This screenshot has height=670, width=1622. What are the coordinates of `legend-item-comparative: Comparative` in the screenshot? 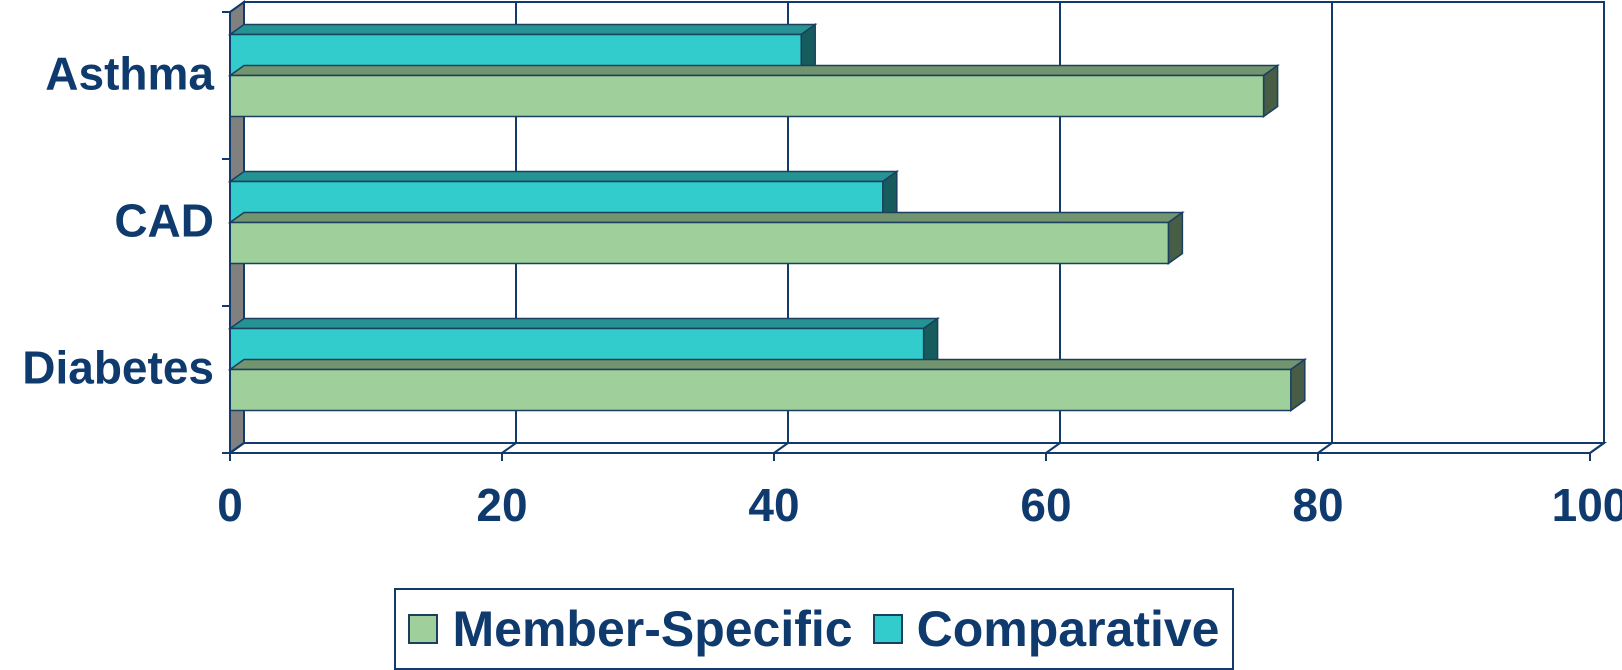 It's located at (1046, 629).